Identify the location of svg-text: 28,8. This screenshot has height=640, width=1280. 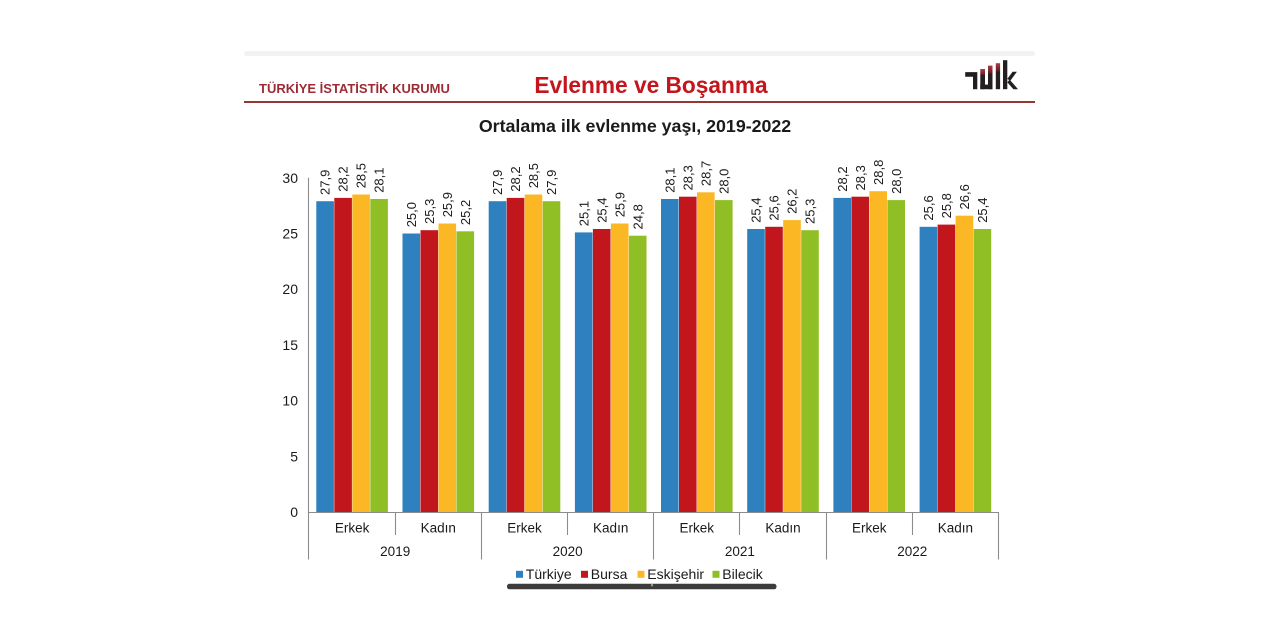
(878, 172).